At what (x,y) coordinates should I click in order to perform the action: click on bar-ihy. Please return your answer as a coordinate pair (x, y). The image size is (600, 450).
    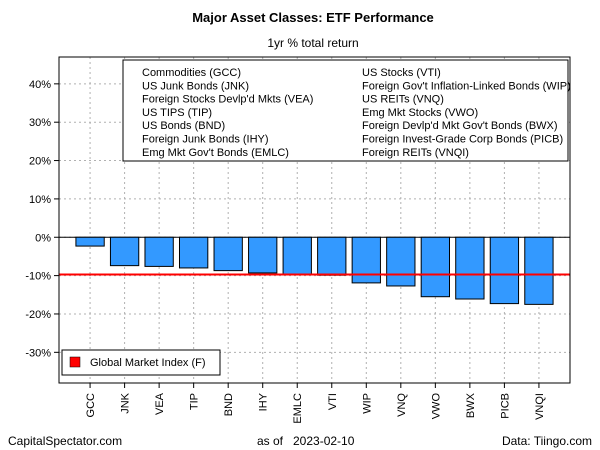
    Looking at the image, I should click on (263, 255).